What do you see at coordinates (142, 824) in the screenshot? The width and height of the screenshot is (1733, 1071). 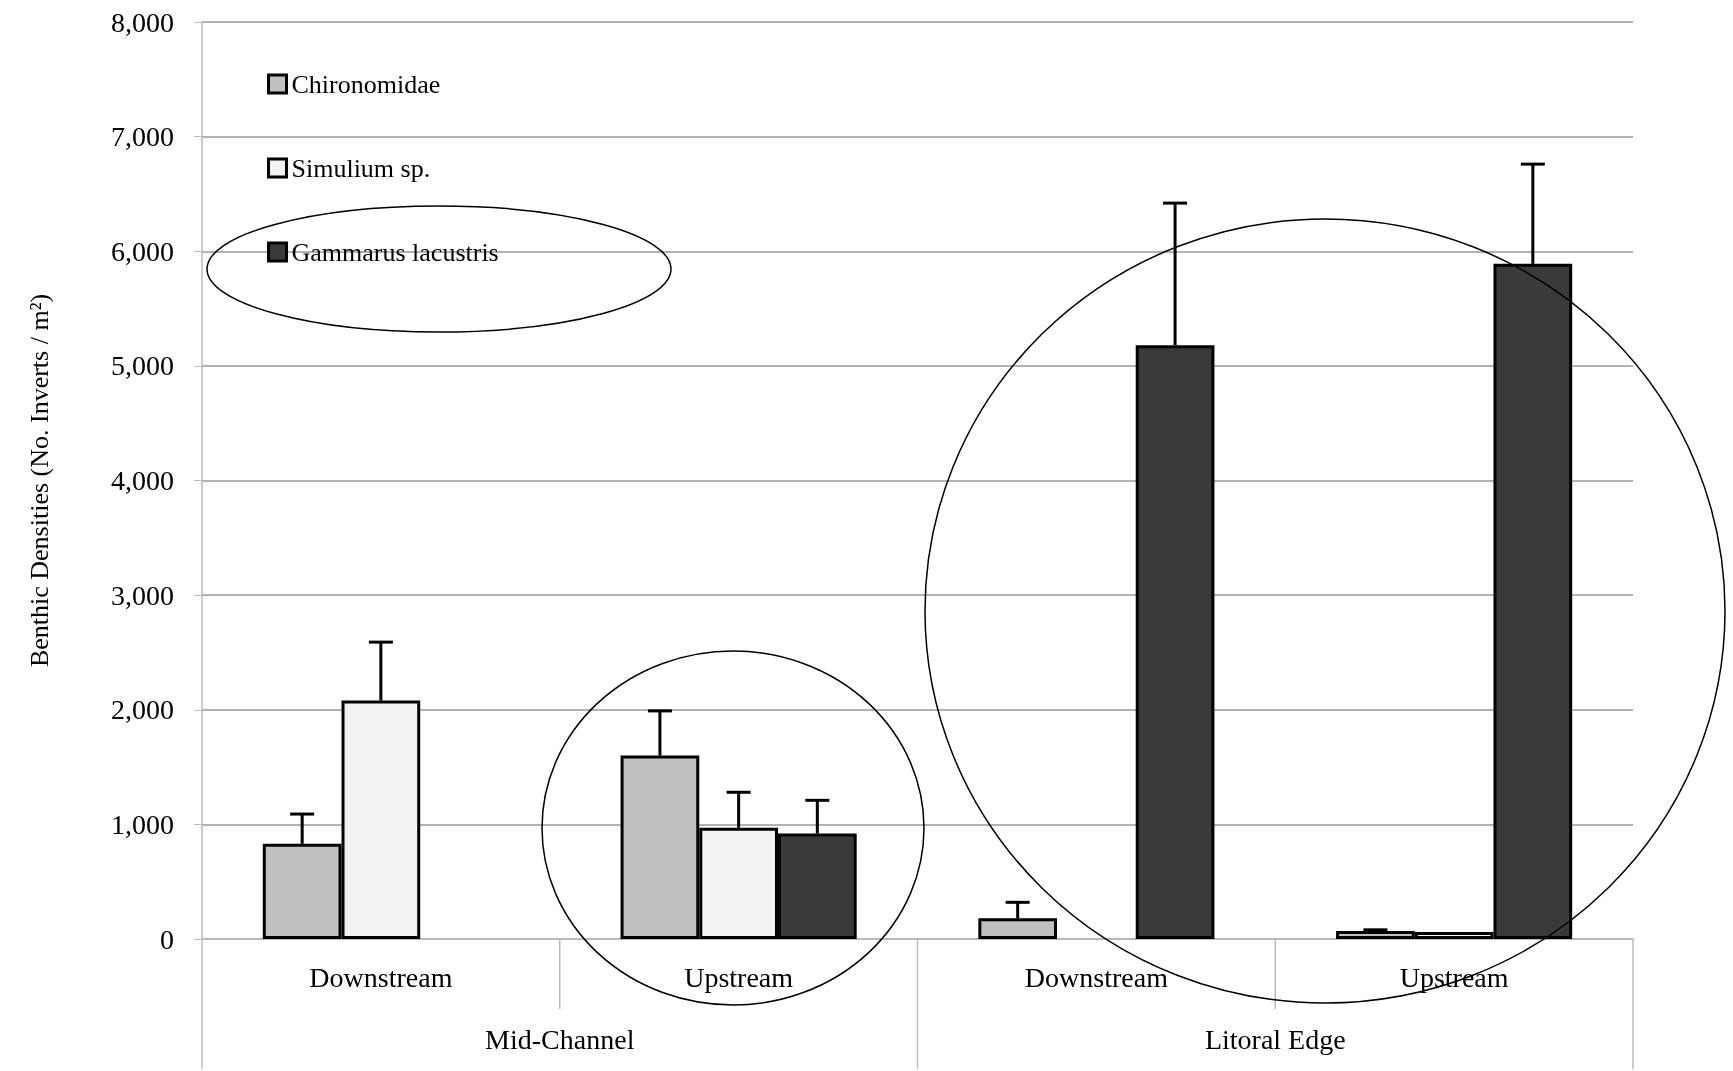 I see `y-tick-label: 1,000` at bounding box center [142, 824].